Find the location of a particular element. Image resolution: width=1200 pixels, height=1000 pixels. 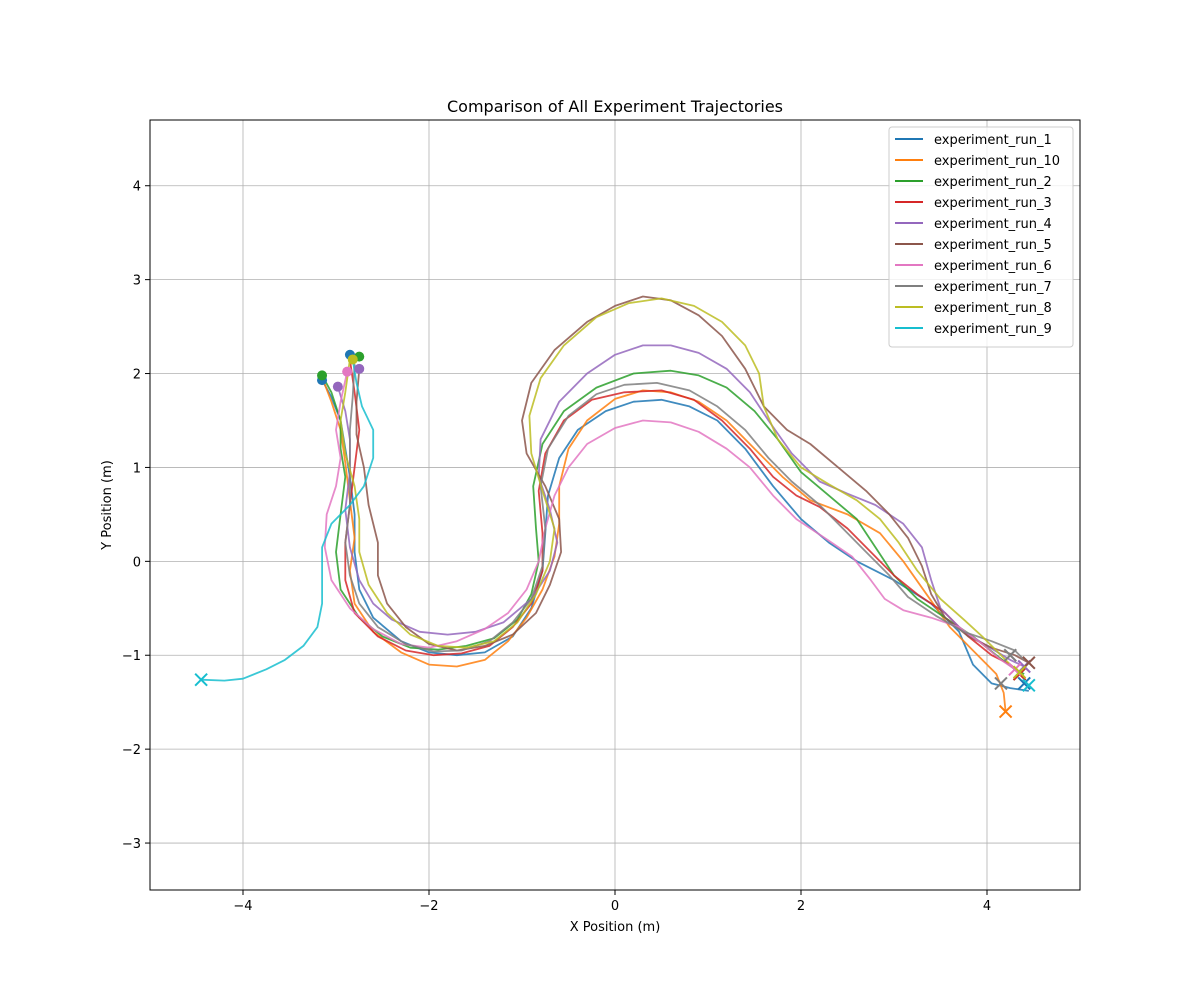

x-tick-label: −4 is located at coordinates (242, 906).